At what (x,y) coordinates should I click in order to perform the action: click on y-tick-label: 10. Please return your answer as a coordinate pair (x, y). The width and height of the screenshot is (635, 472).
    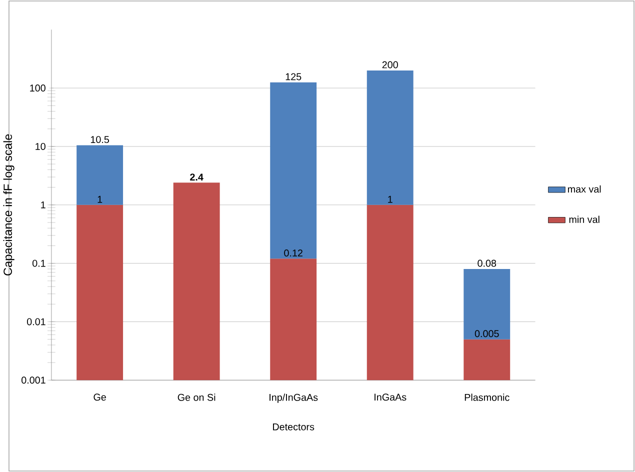
    Looking at the image, I should click on (41, 146).